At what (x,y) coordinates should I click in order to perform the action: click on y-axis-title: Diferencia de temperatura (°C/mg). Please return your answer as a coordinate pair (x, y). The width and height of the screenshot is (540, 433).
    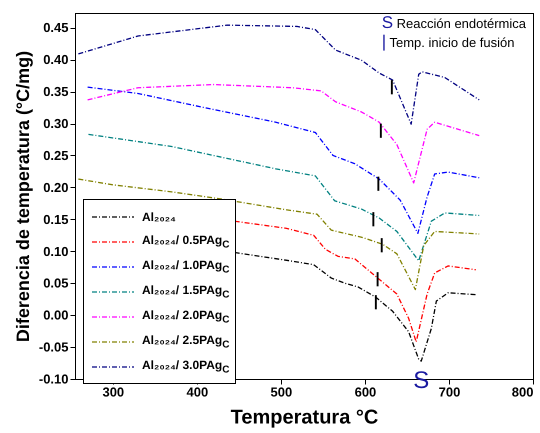
    Looking at the image, I should click on (22, 196).